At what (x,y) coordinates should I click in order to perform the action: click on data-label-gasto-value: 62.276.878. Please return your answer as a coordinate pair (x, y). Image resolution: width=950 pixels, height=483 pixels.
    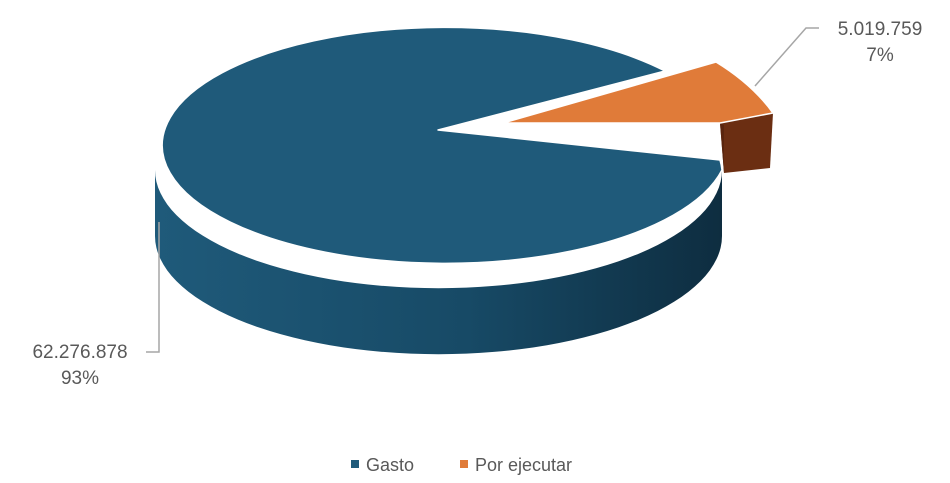
    Looking at the image, I should click on (79, 352).